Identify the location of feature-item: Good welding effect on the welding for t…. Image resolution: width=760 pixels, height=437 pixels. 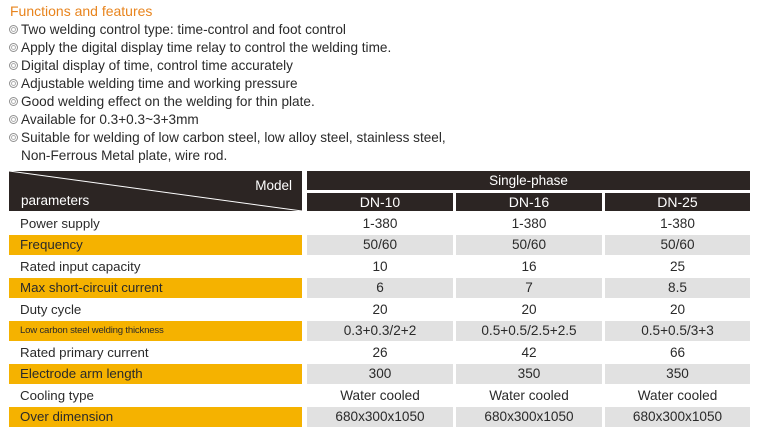
(227, 102).